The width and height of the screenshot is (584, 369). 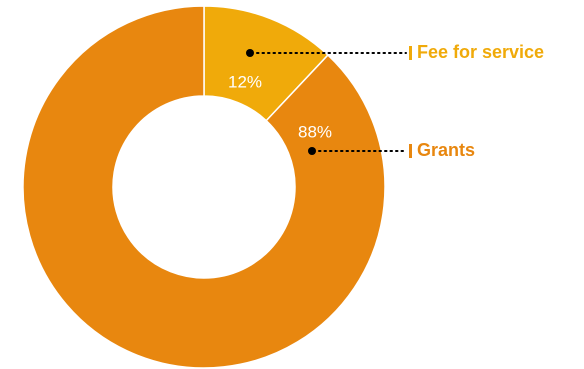 What do you see at coordinates (280, 106) in the screenshot?
I see `percentage-labels: 12% 88%` at bounding box center [280, 106].